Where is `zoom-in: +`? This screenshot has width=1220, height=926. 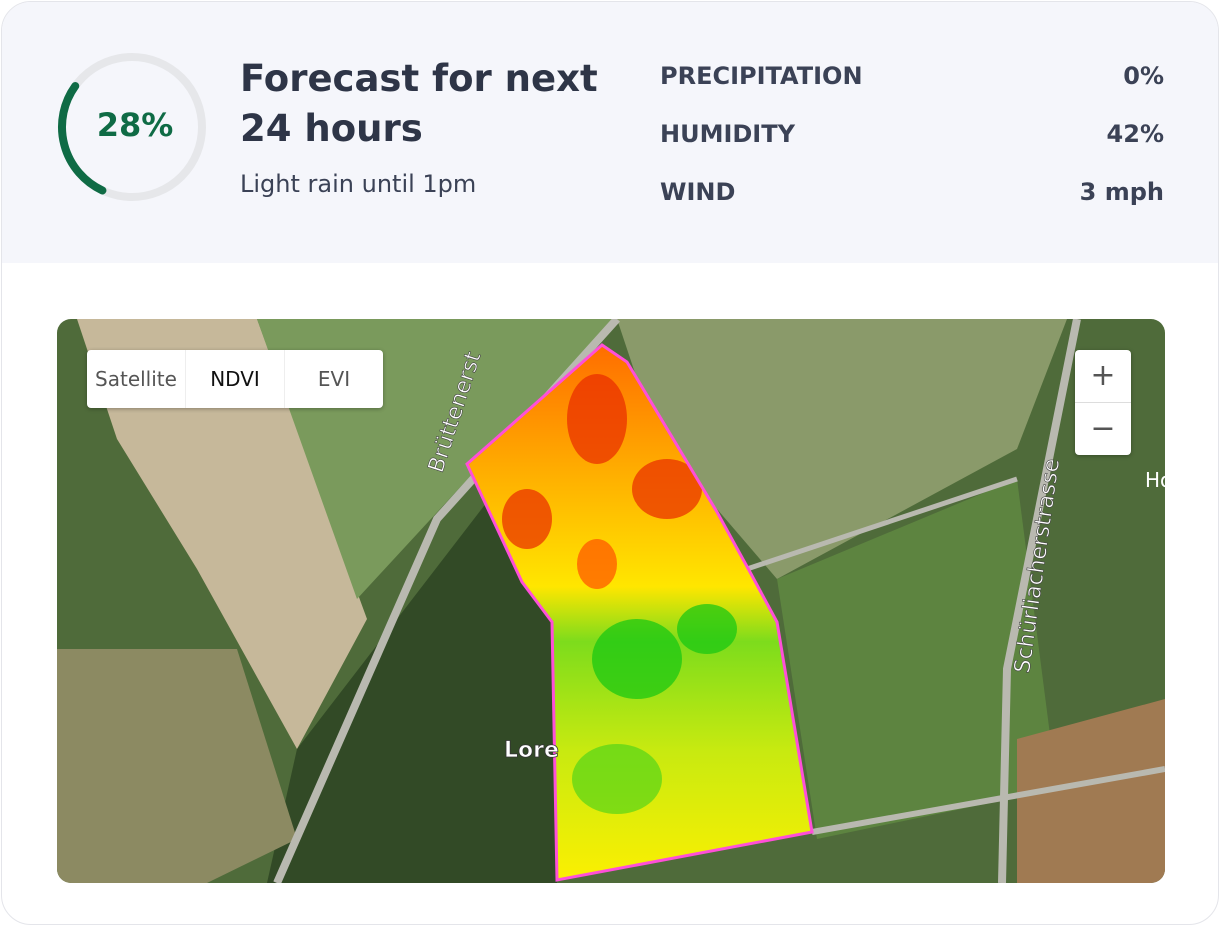 zoom-in: + is located at coordinates (1103, 376).